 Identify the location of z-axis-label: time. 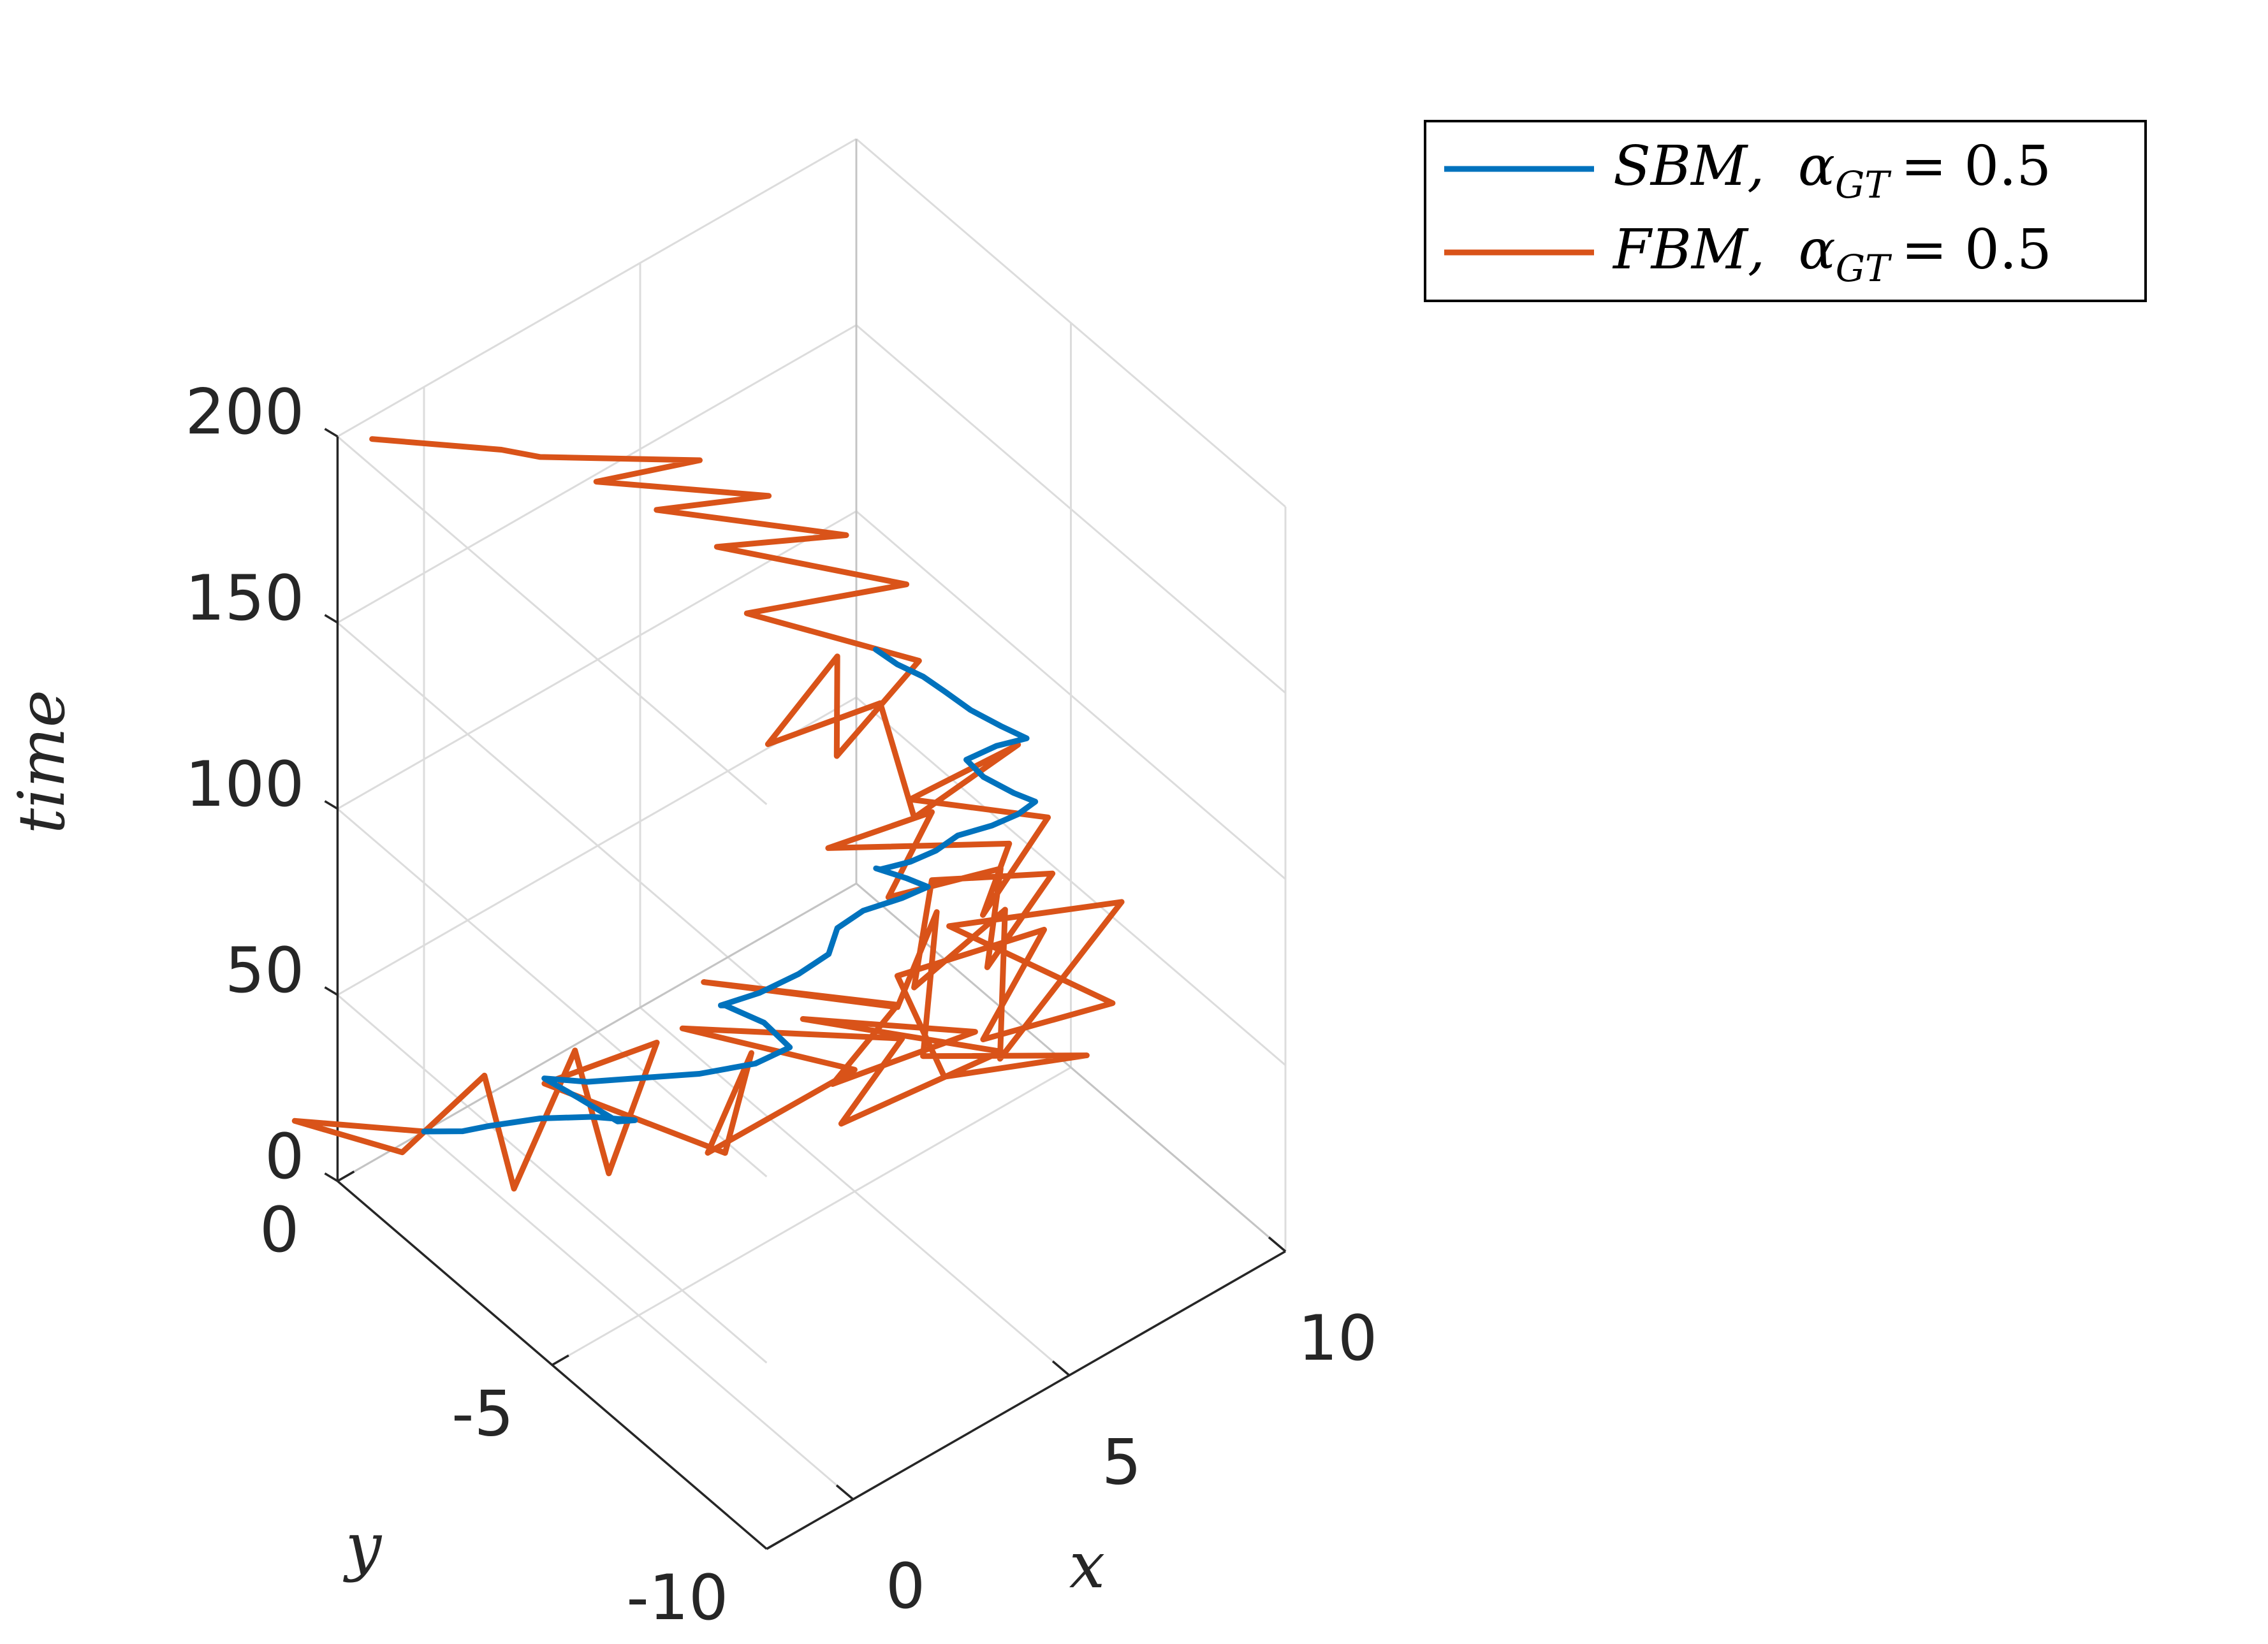
(41, 762).